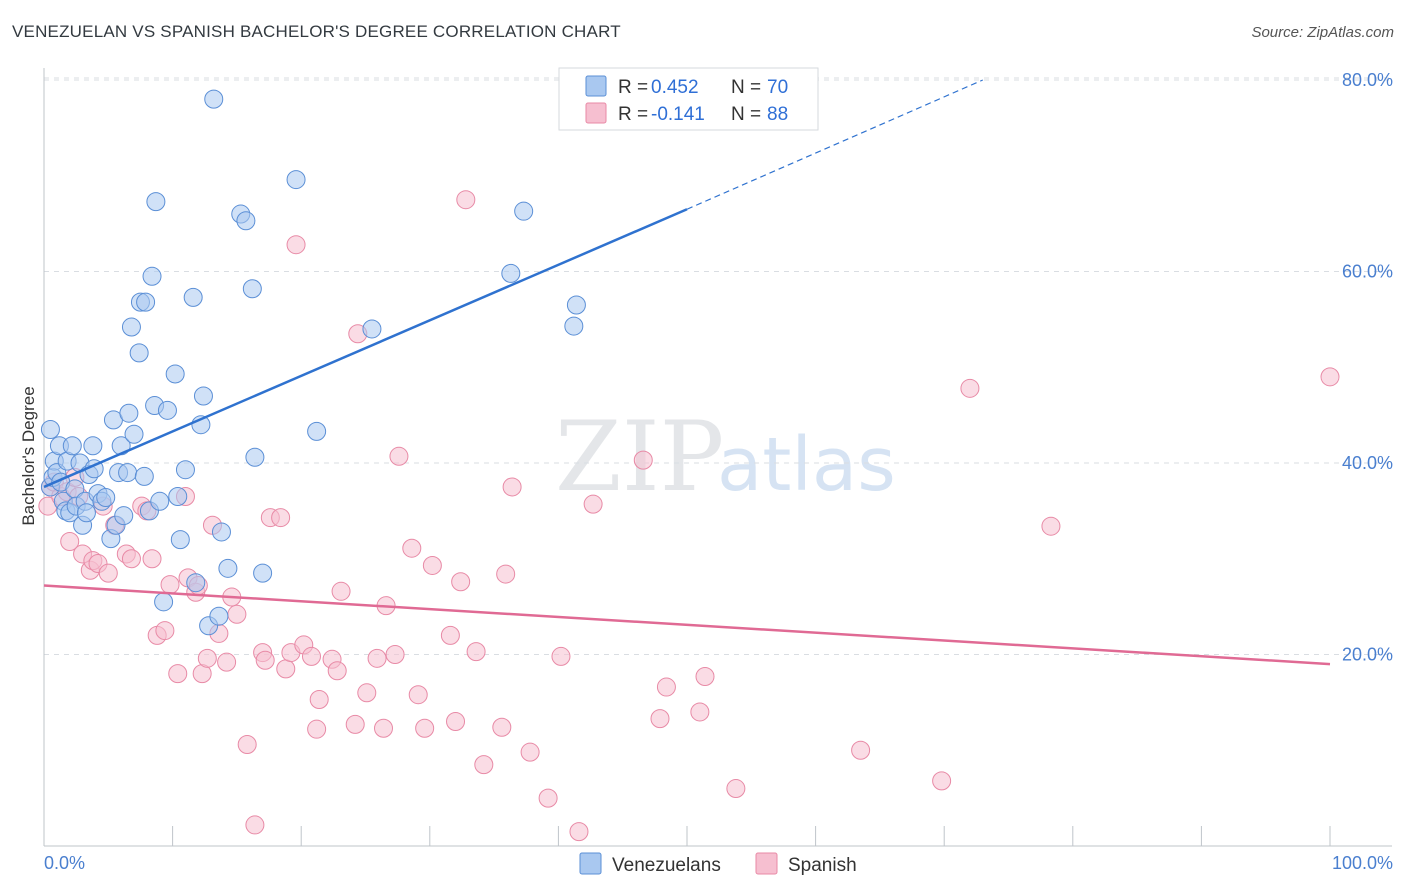  What do you see at coordinates (633, 114) in the screenshot?
I see `legend-r-label-spanish: R =` at bounding box center [633, 114].